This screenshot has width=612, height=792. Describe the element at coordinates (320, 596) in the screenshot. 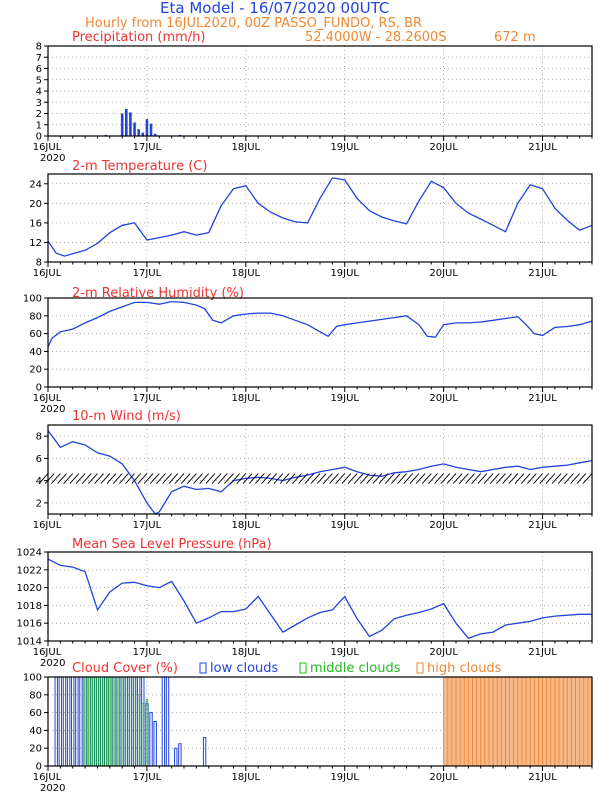

I see `pressure-frame` at that location.